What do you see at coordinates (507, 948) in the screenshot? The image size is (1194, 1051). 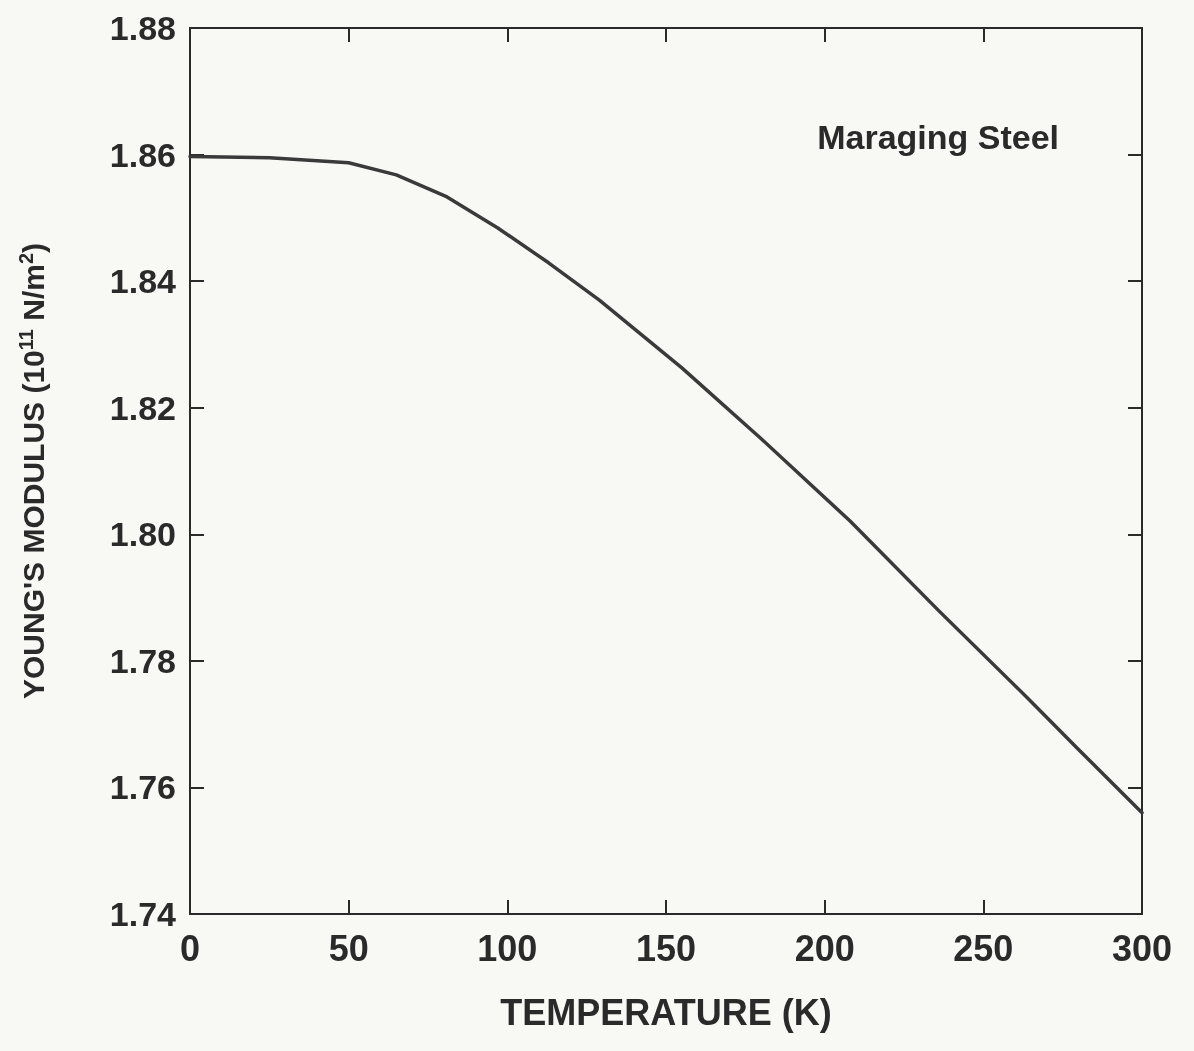 I see `x-tick-label: 100` at bounding box center [507, 948].